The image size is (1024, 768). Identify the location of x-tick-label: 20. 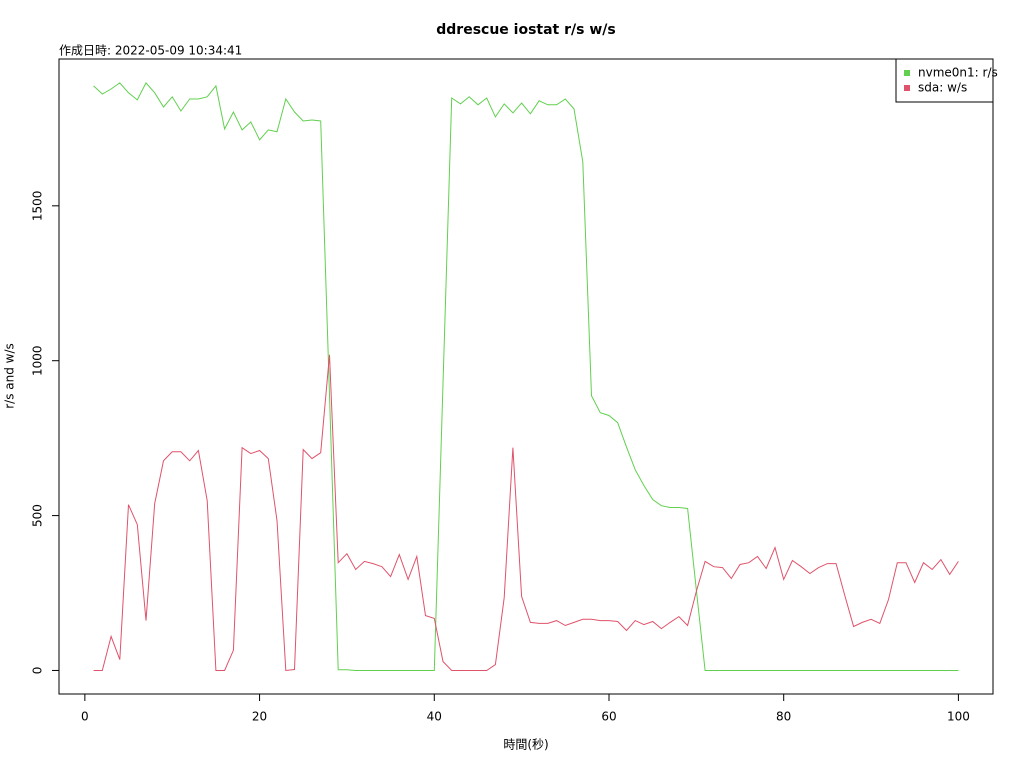
(259, 717).